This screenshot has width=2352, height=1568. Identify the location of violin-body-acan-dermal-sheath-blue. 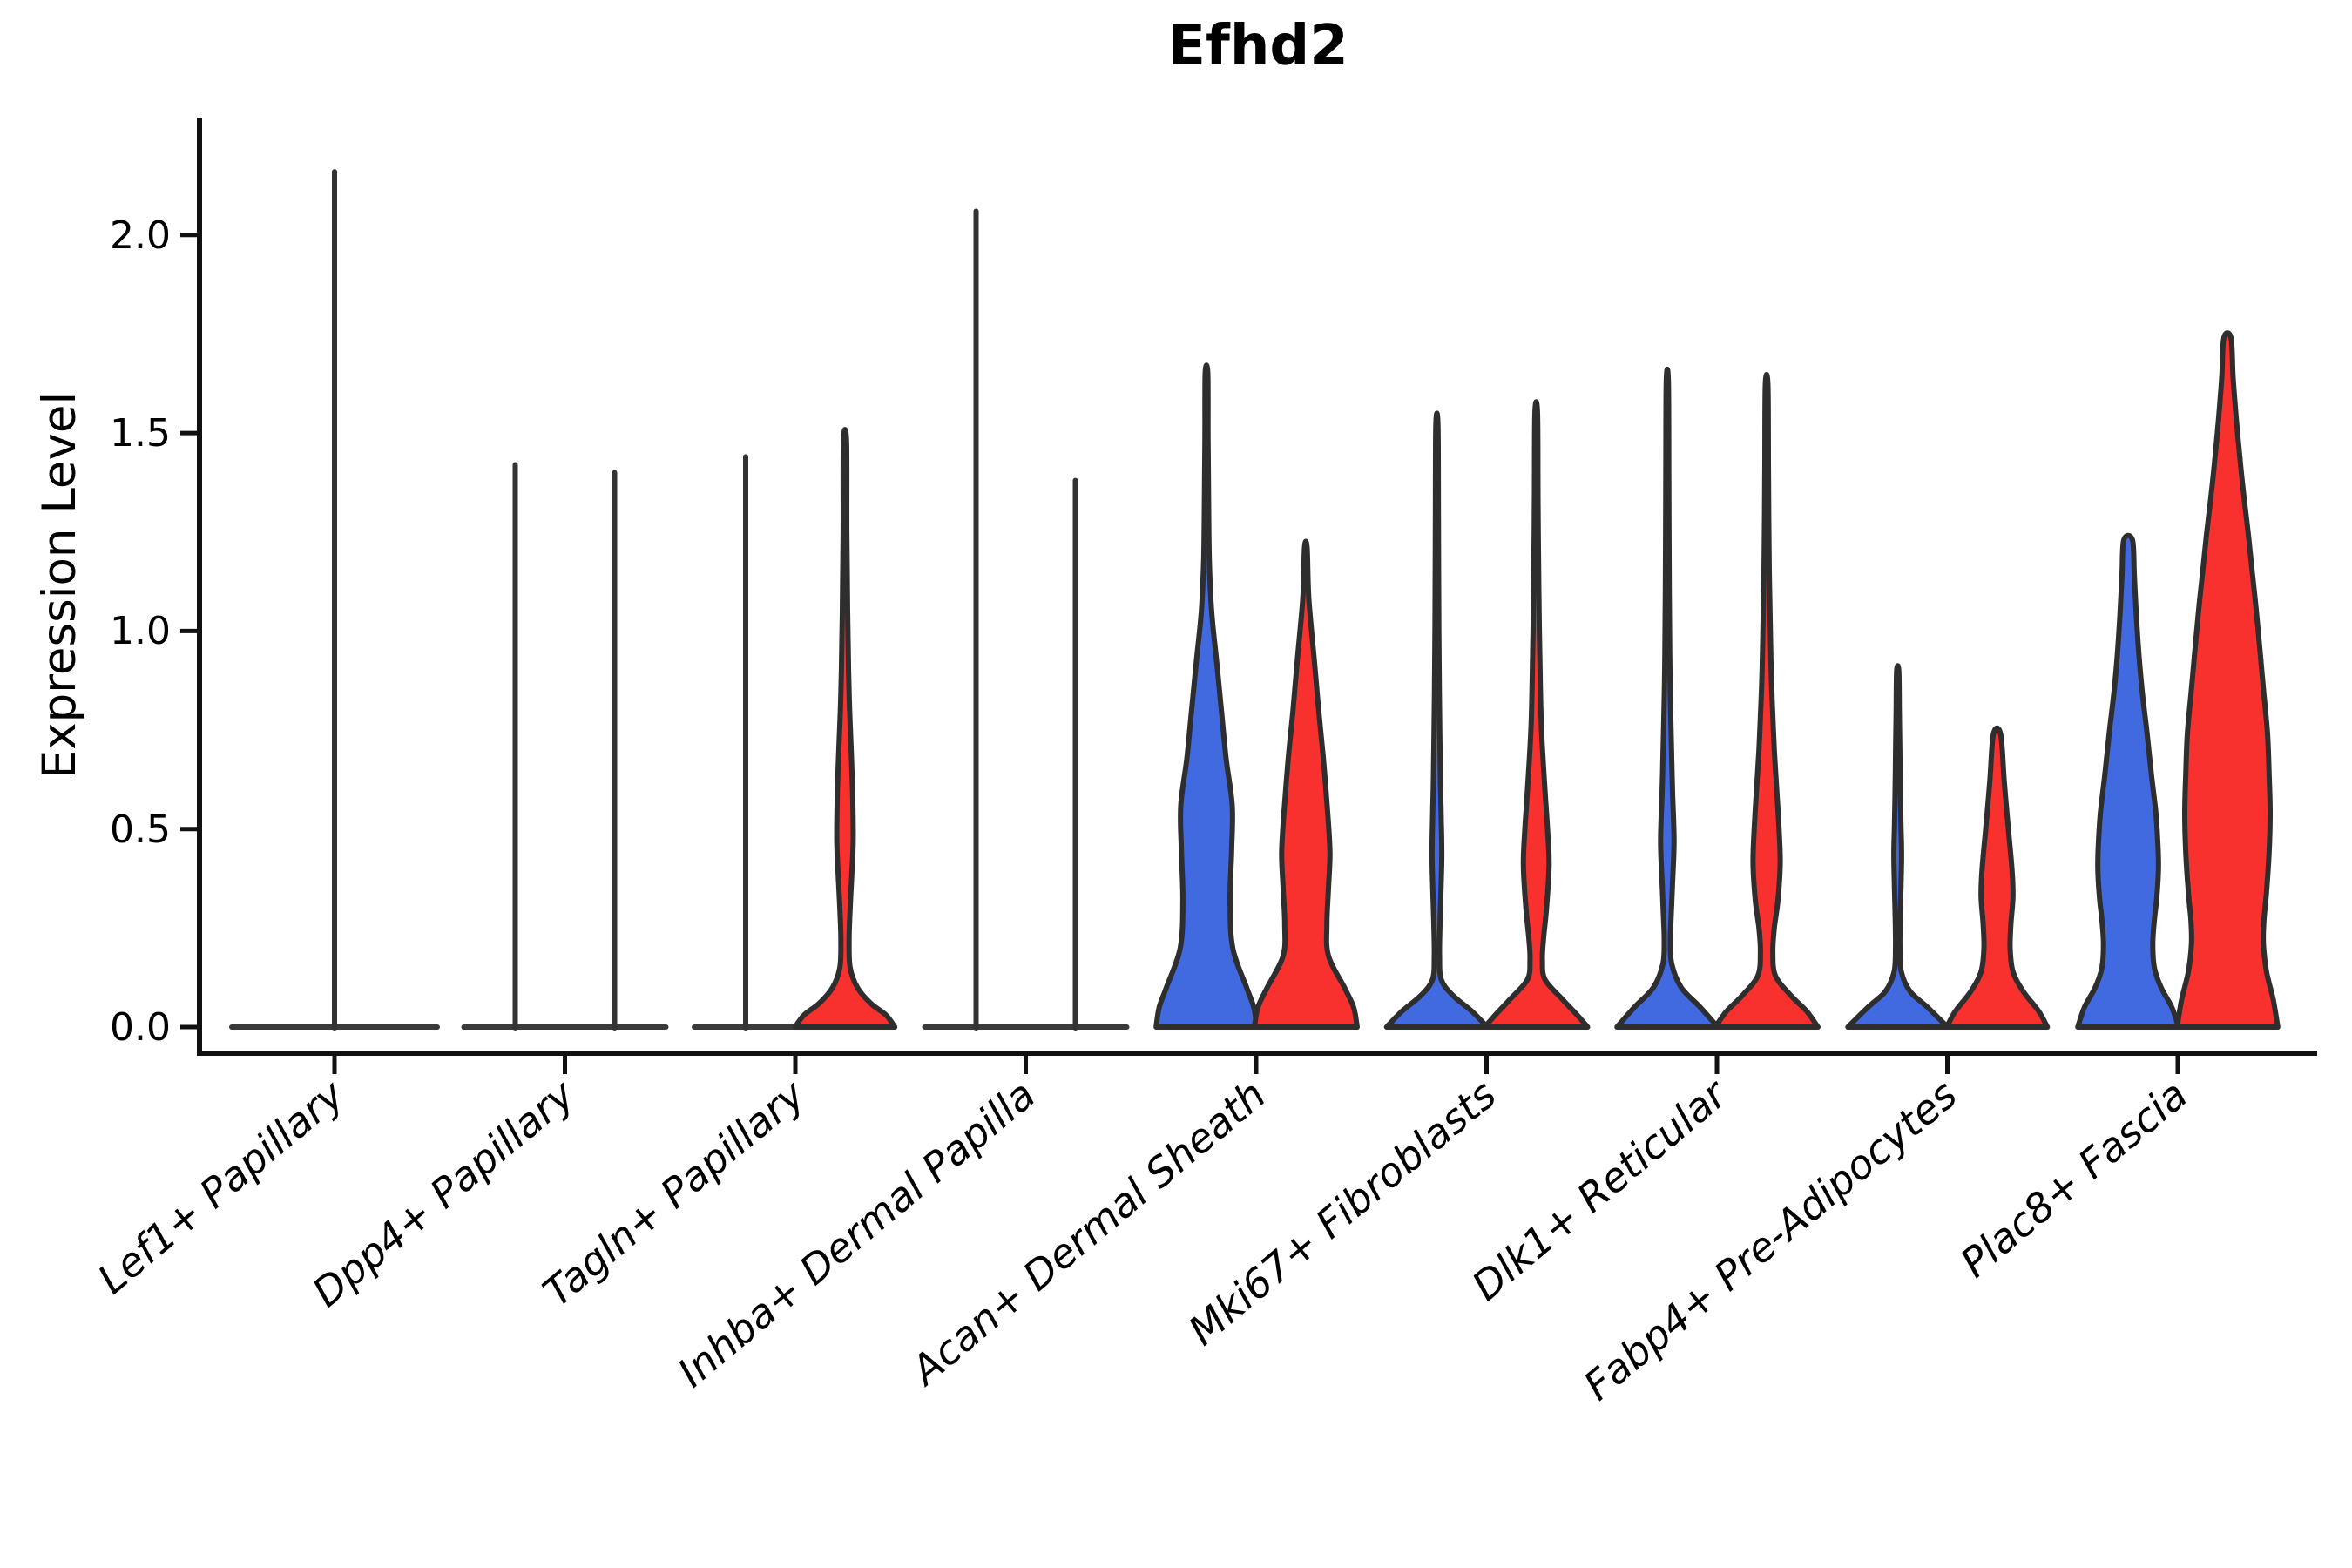
(1206, 696).